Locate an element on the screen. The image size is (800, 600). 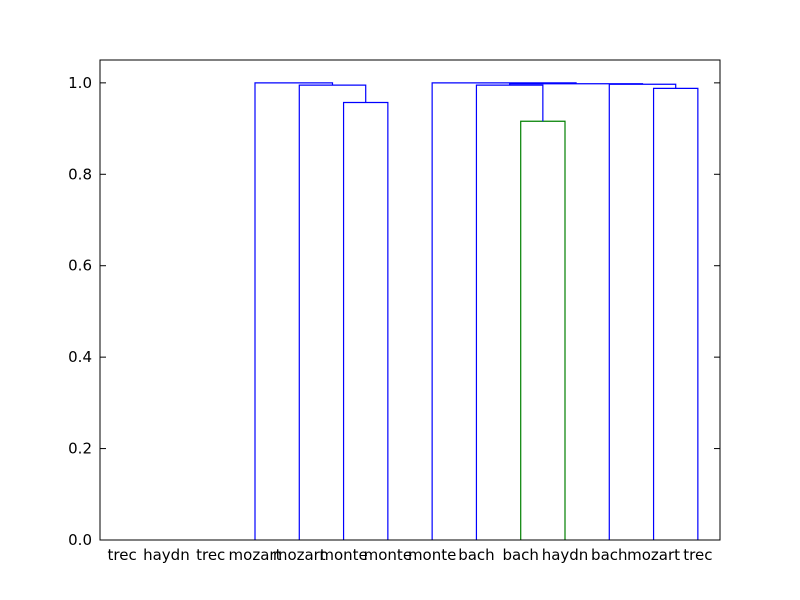
y-tick-label: 1.0 is located at coordinates (80, 83).